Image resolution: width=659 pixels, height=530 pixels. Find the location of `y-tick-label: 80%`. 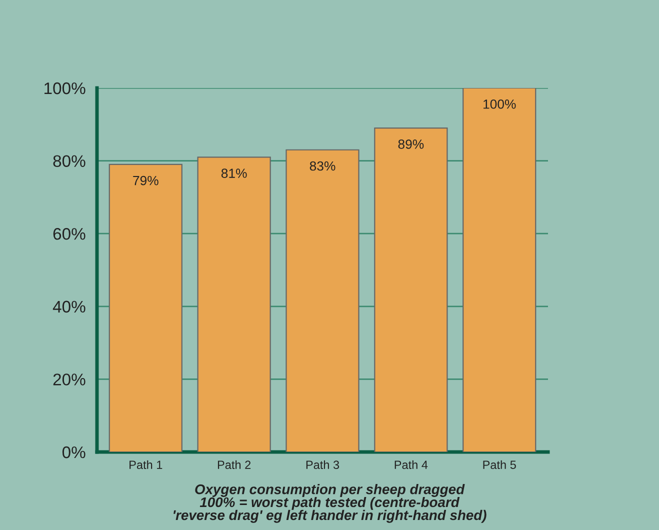

y-tick-label: 80% is located at coordinates (69, 161).